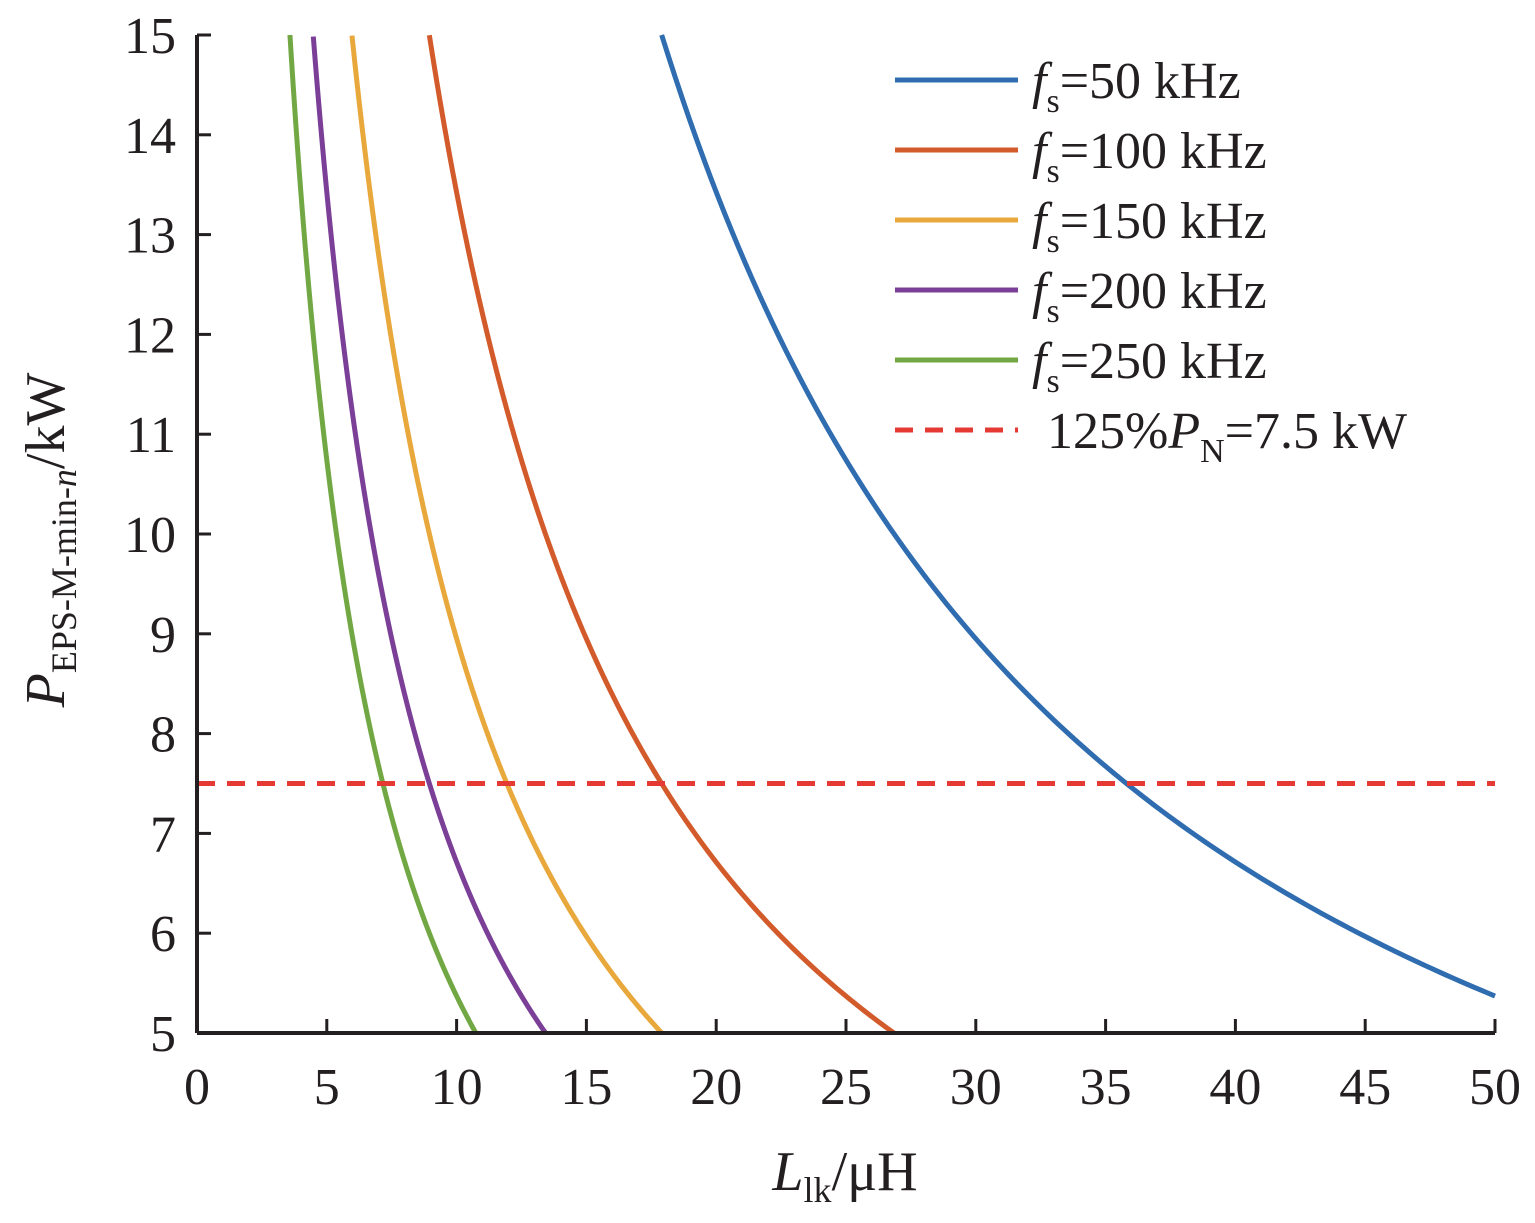  What do you see at coordinates (457, 1087) in the screenshot?
I see `x-tick-label: 10` at bounding box center [457, 1087].